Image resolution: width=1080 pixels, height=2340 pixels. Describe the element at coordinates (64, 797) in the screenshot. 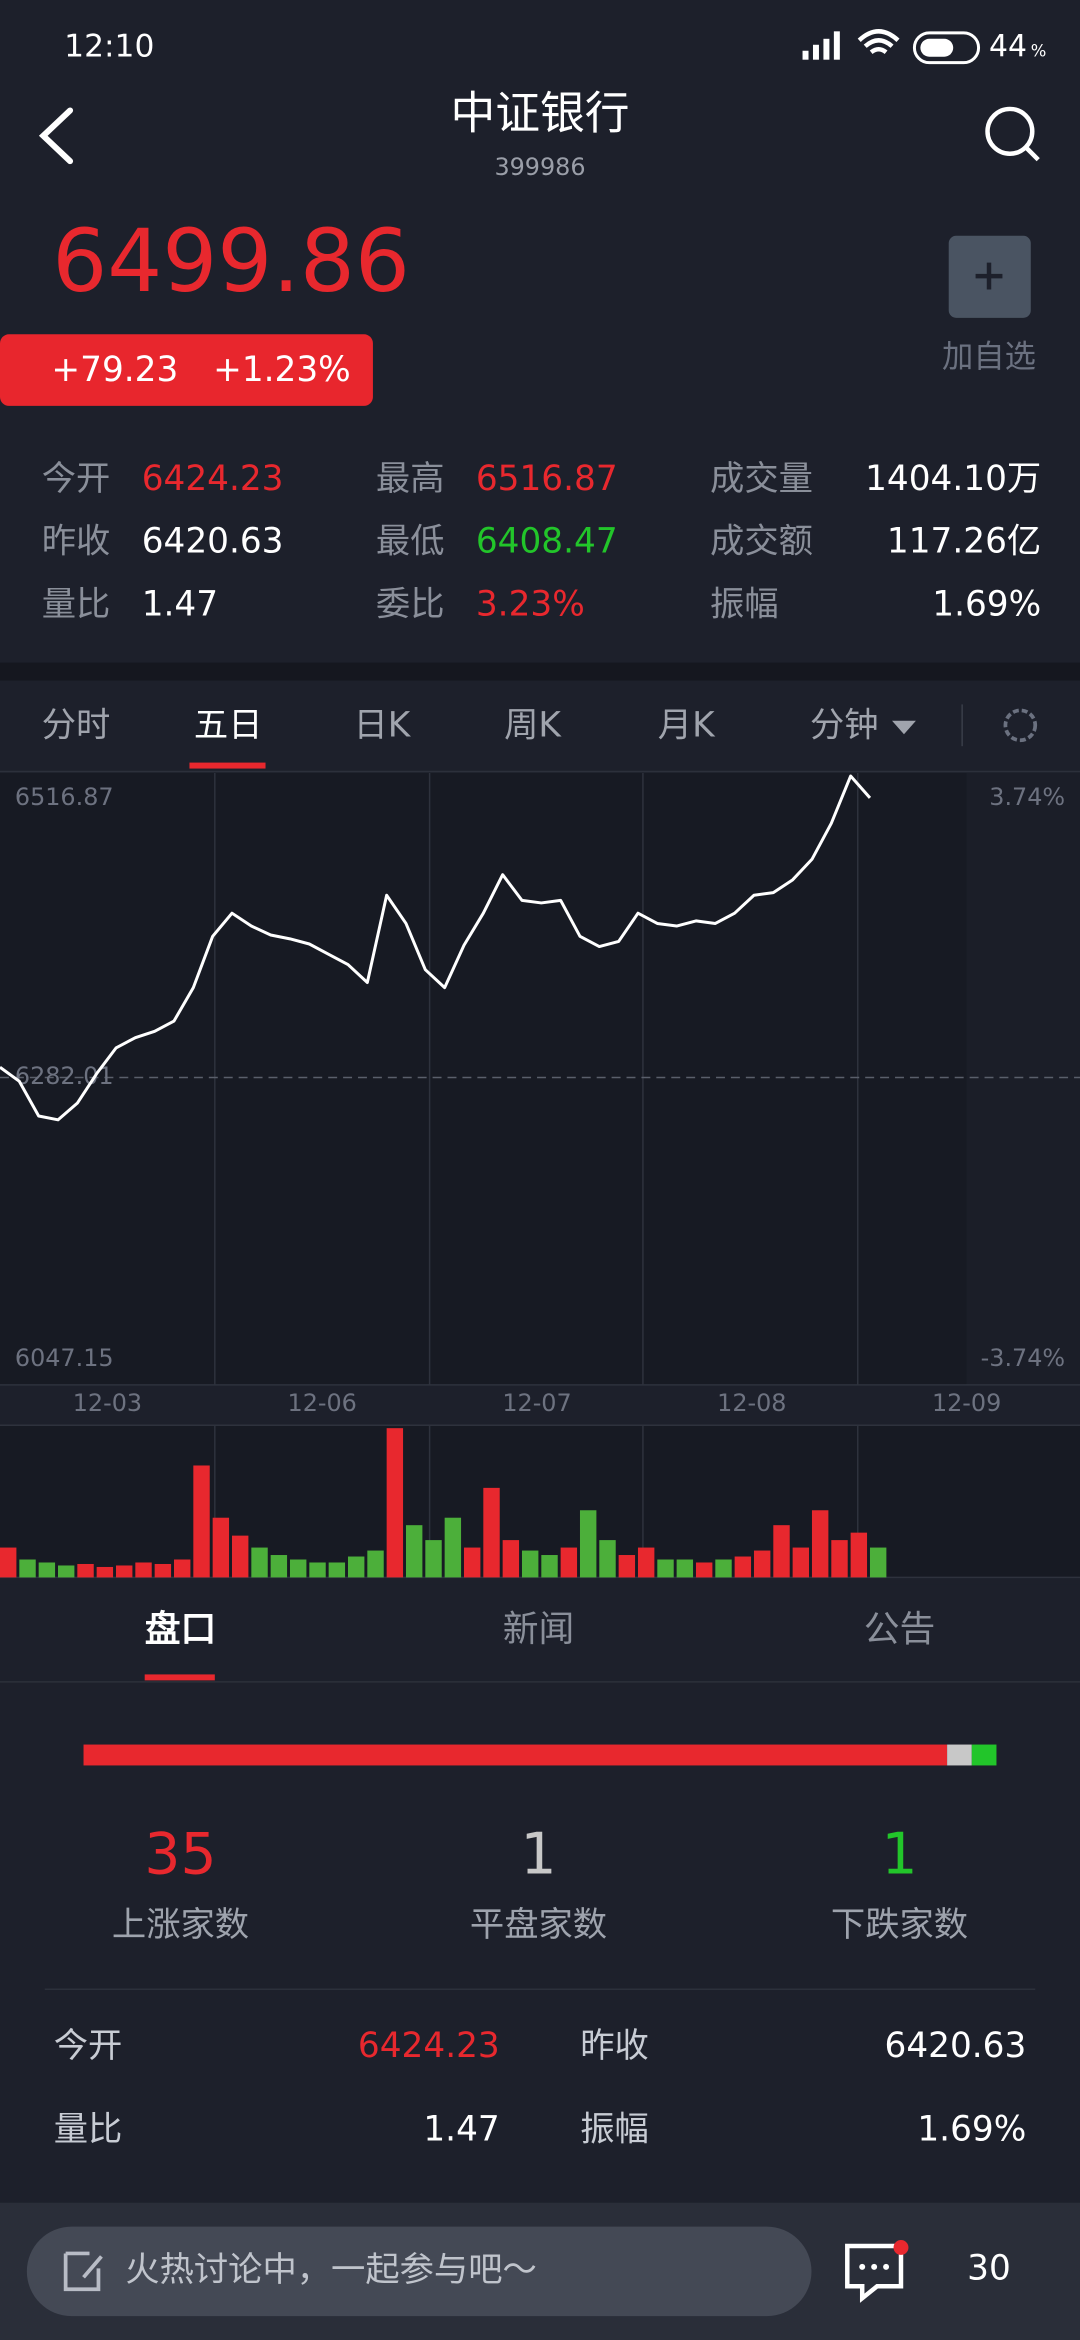

I see `y-tick-label: 6516.87` at that location.